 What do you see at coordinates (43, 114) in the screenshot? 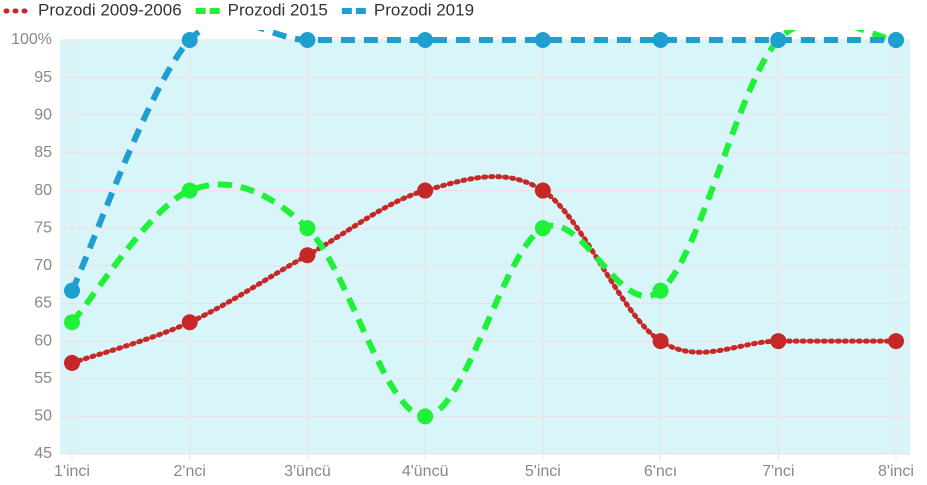
I see `y-tick-label: 90` at bounding box center [43, 114].